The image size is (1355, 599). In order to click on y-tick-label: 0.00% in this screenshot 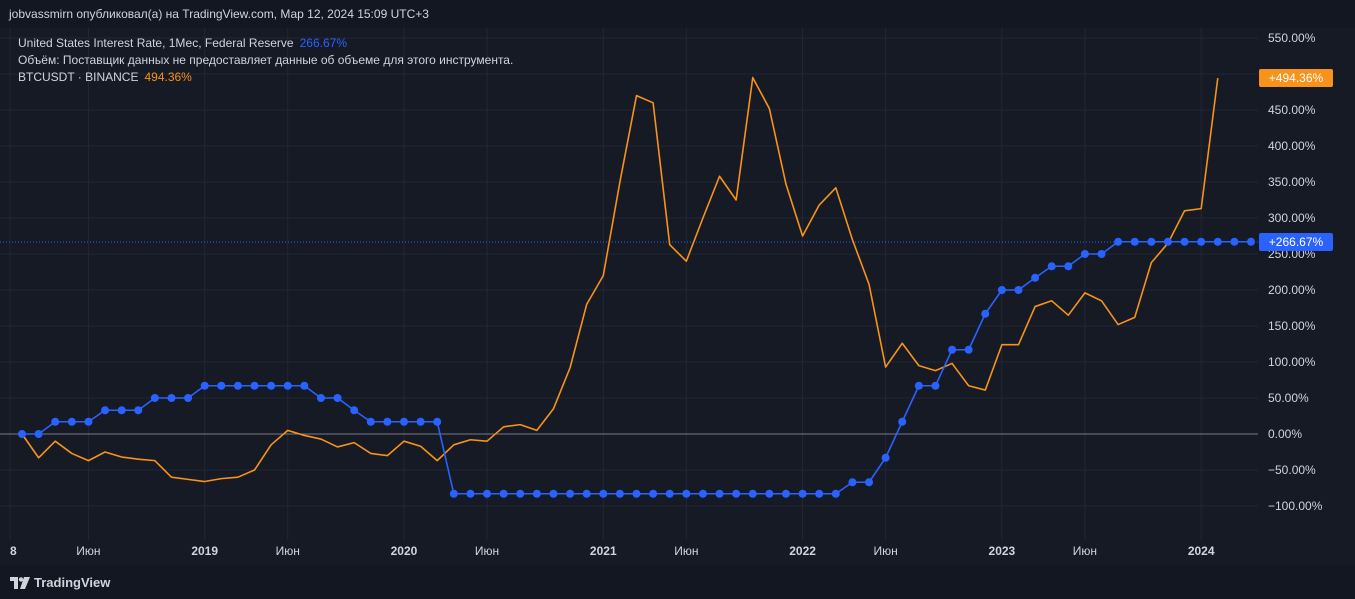, I will do `click(1285, 434)`.